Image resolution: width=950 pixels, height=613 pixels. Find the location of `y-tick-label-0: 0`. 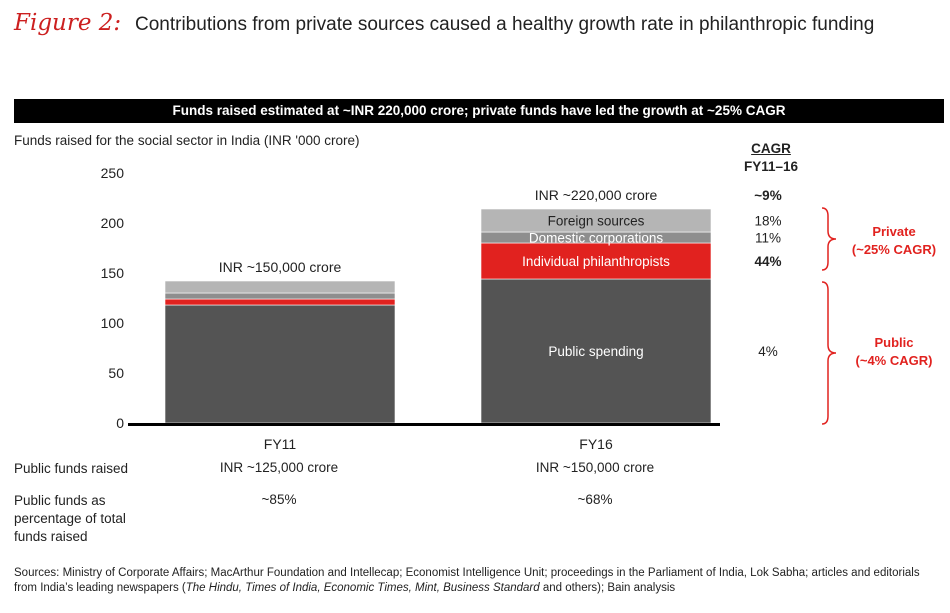

y-tick-label-0: 0 is located at coordinates (120, 423).